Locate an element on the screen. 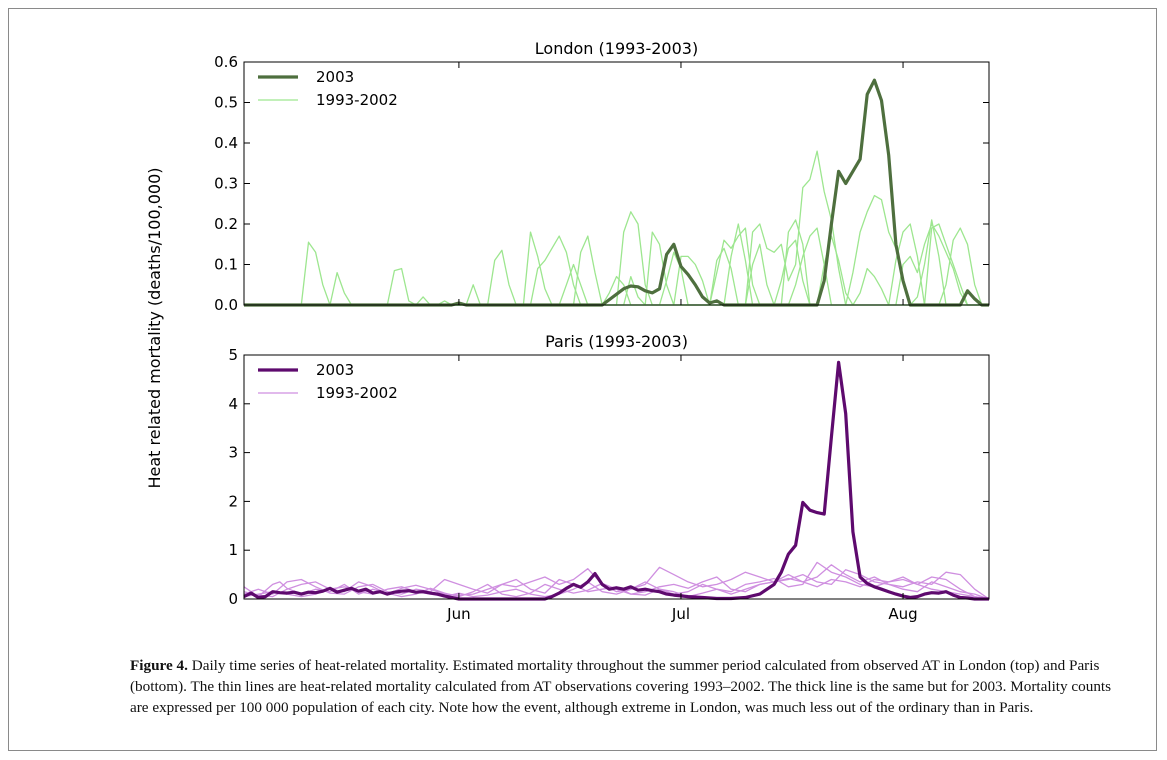 Image resolution: width=1167 pixels, height=760 pixels. london-y-tick-label: 0.4 is located at coordinates (226, 143).